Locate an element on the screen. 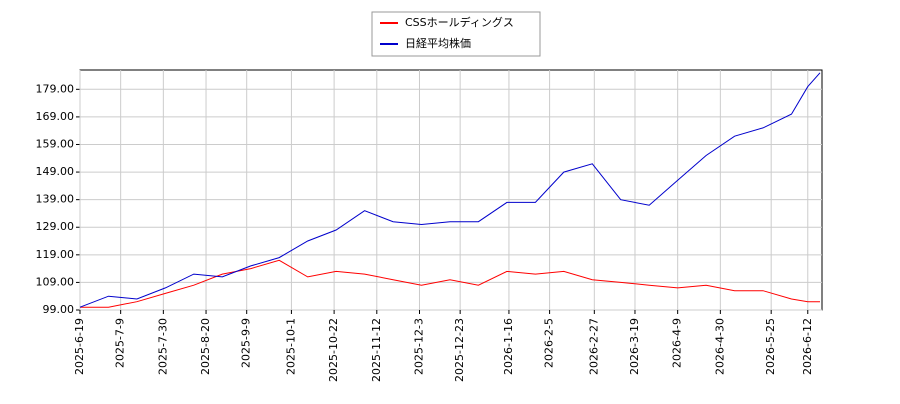  x-tick-label: 2025-12-23 is located at coordinates (459, 350).